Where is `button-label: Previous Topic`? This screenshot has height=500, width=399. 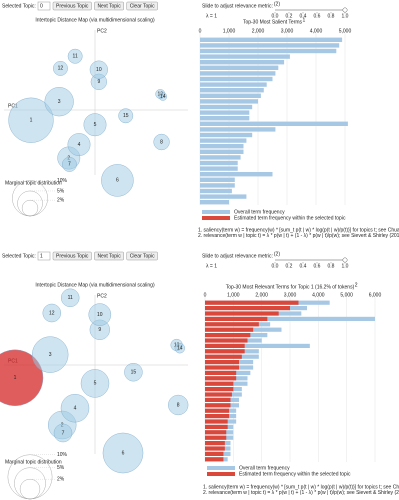
button-label: Previous Topic is located at coordinates (72, 256).